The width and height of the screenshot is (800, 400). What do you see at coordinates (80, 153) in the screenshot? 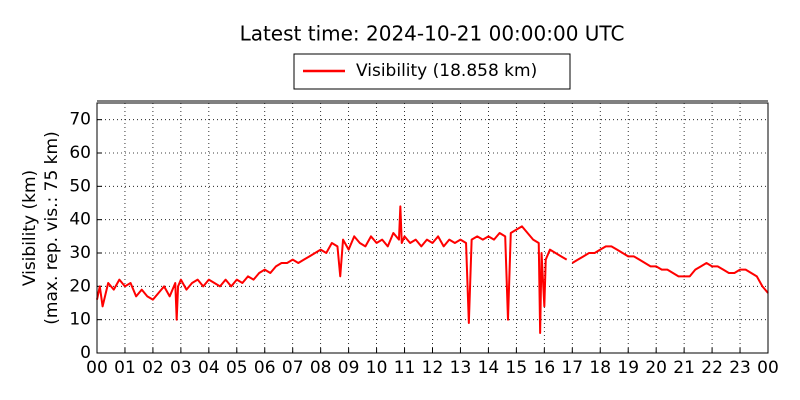
I see `y-tick-label: 60` at bounding box center [80, 153].